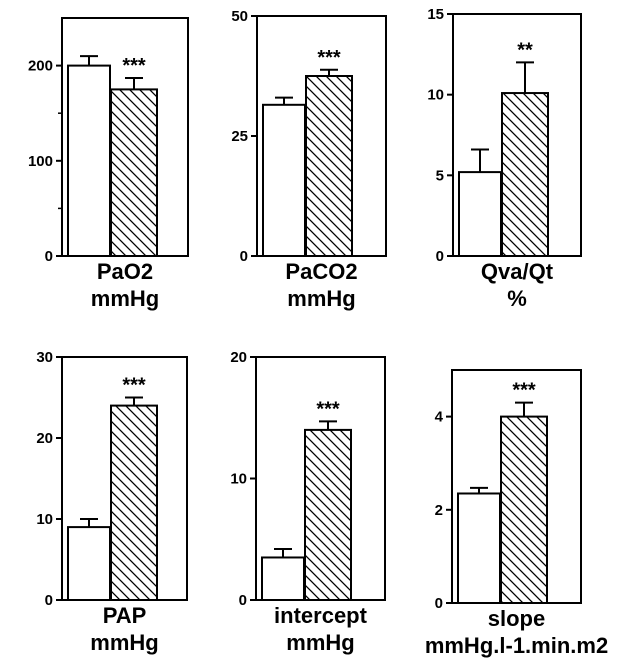 This screenshot has height=665, width=618. Describe the element at coordinates (517, 271) in the screenshot. I see `x-axis-label: Qva/Qt` at that location.